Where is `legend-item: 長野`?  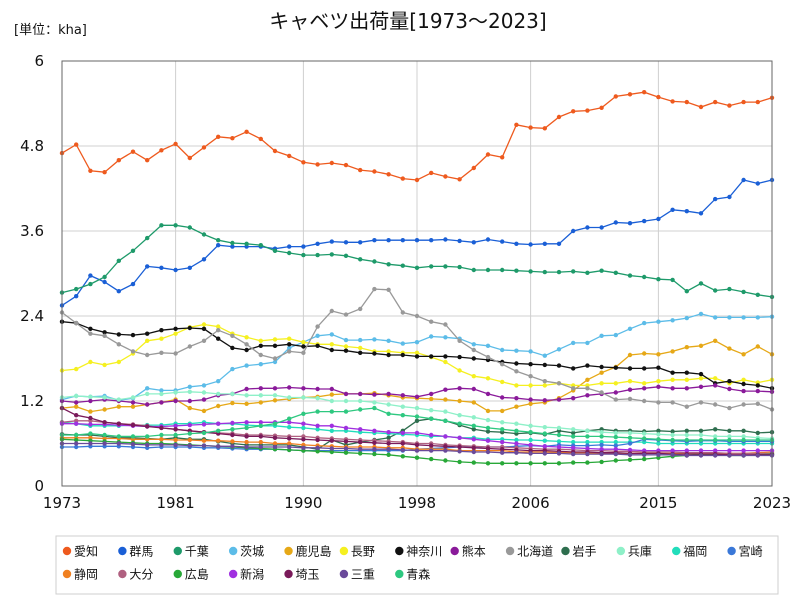
legend-item: 長野 is located at coordinates (357, 552).